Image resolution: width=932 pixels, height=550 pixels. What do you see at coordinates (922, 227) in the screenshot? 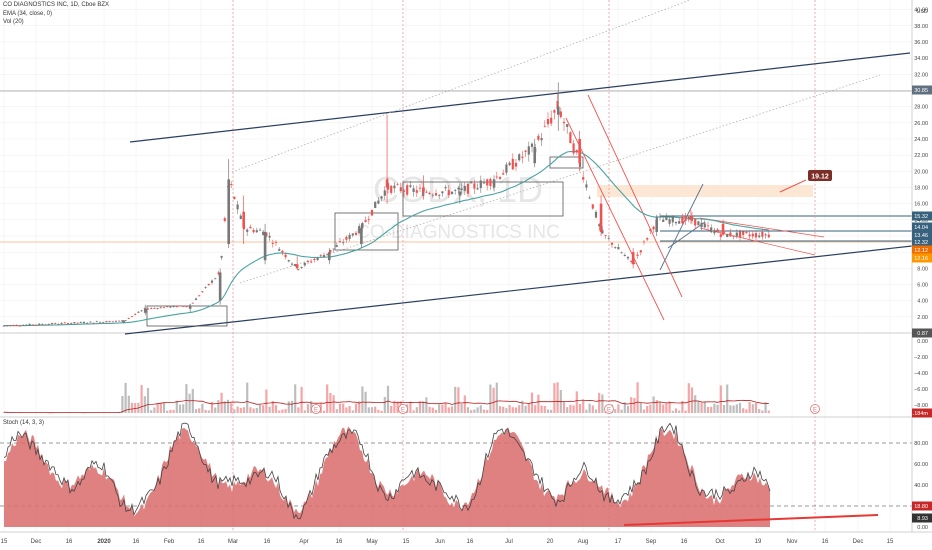
I see `axis-badge-level_b` at bounding box center [922, 227].